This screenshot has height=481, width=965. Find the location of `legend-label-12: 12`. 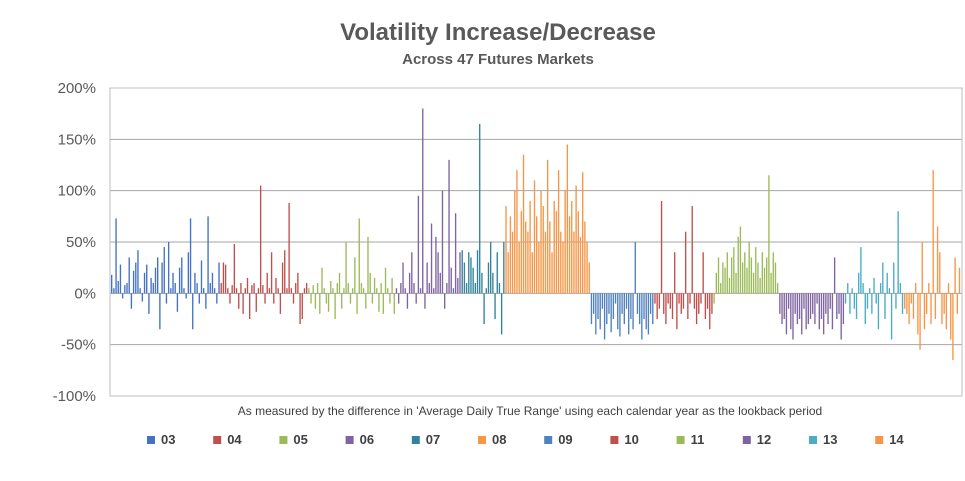

legend-label-12: 12 is located at coordinates (764, 439).